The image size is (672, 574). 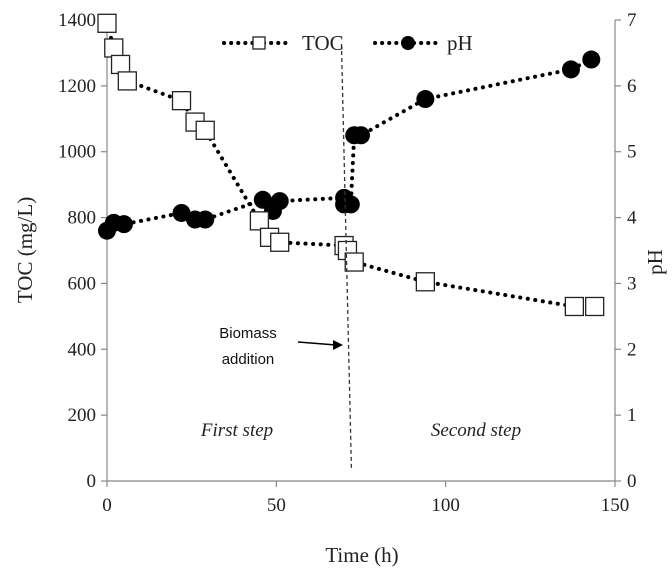 I want to click on y2-tick-label: 7, so click(x=632, y=20).